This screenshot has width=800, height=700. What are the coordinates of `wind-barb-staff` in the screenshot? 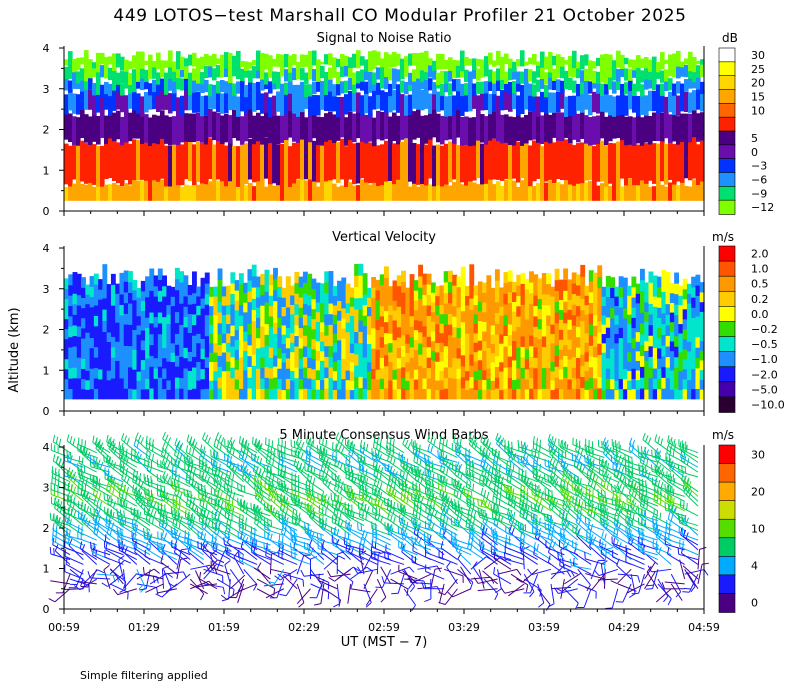 It's located at (332, 594).